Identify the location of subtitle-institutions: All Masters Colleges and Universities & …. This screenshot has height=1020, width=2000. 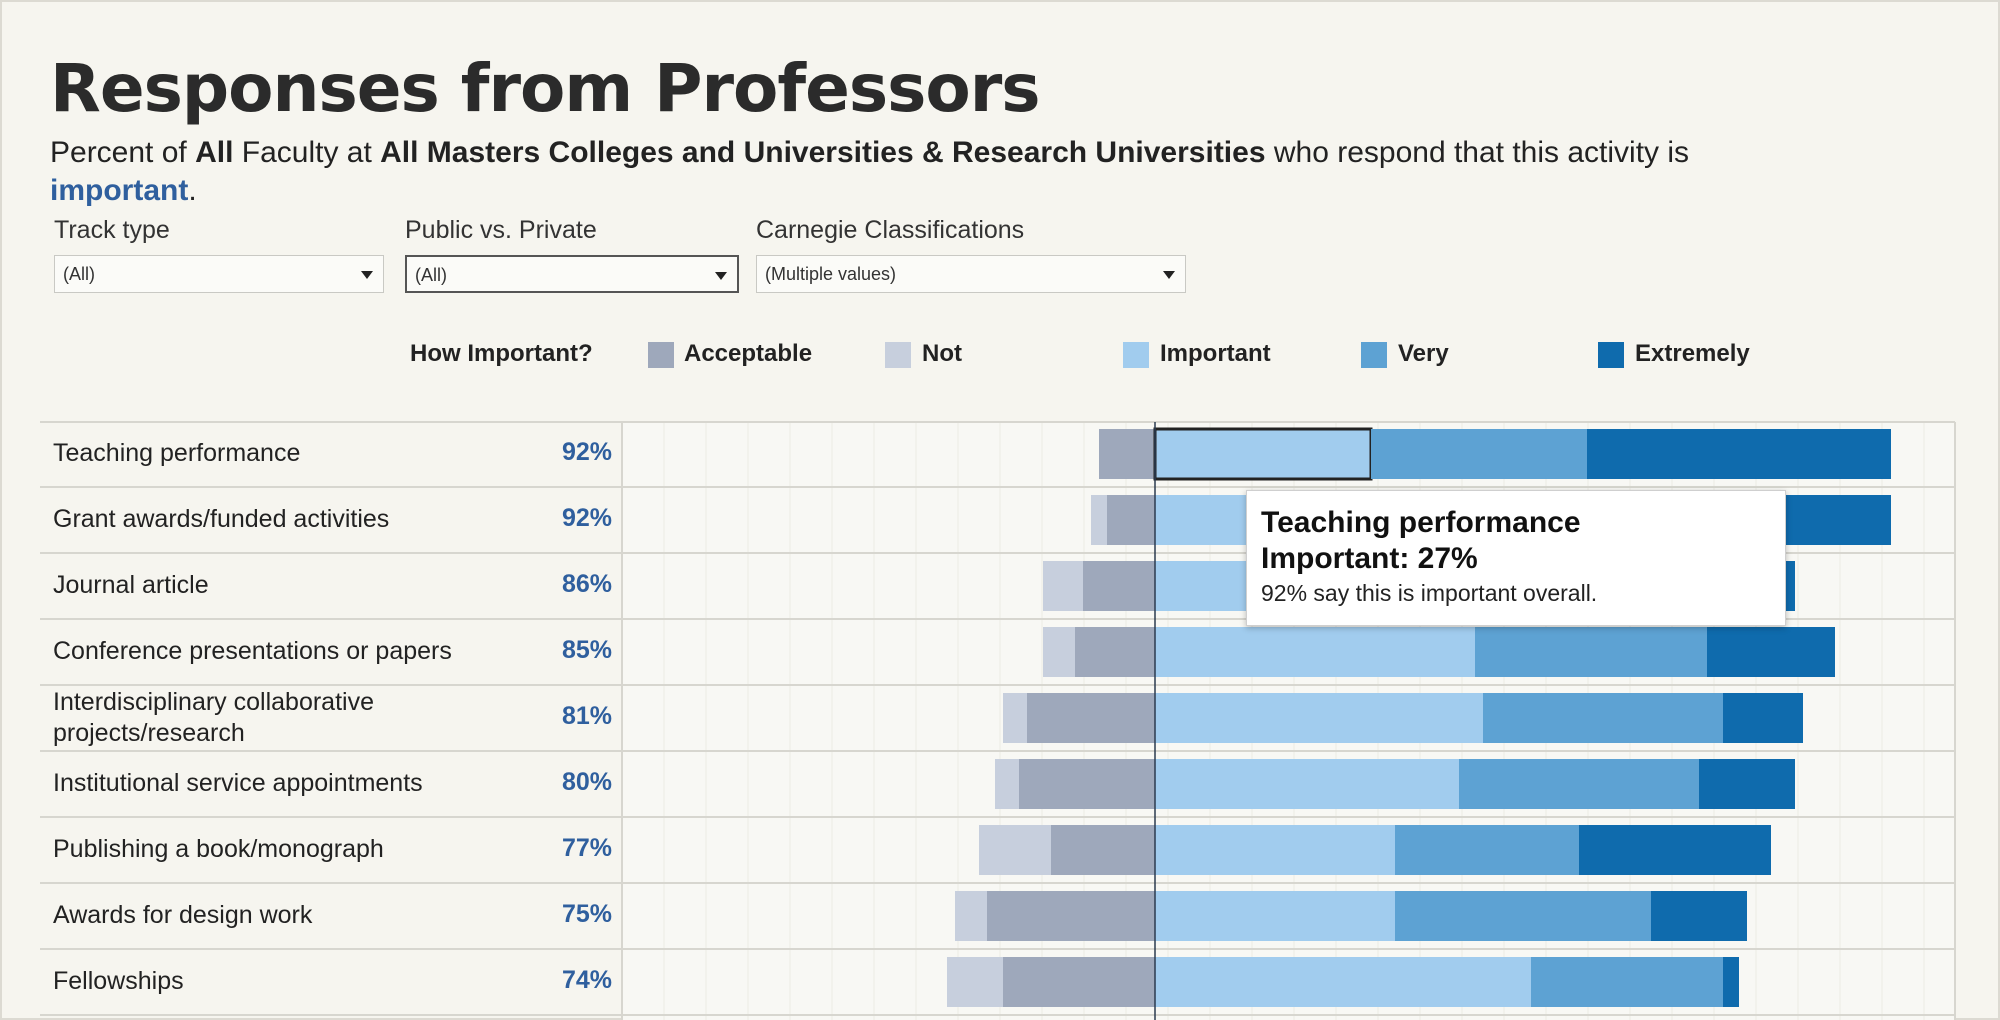
(823, 152).